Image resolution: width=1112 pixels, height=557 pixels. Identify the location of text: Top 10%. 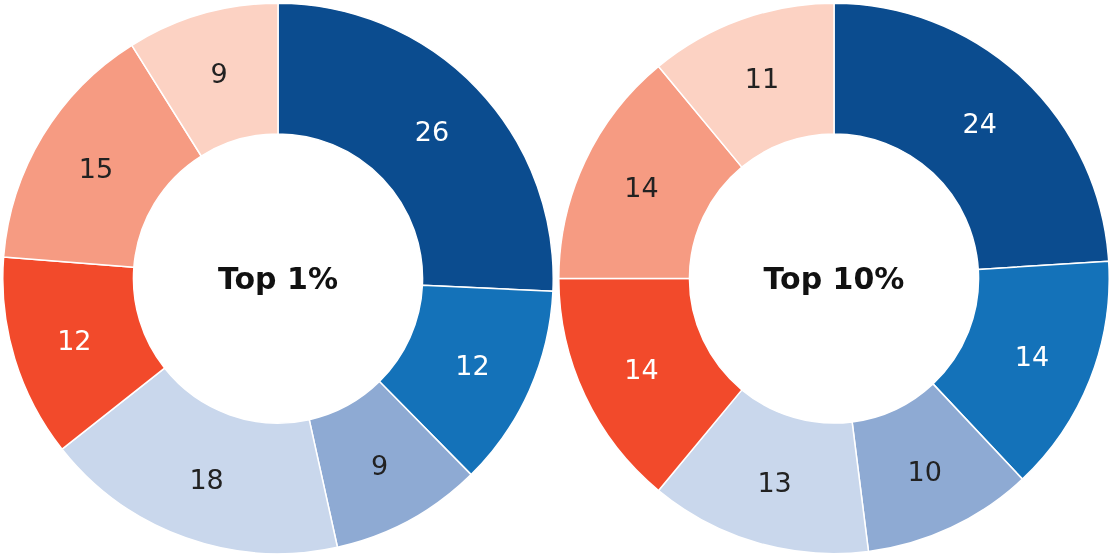
(834, 278).